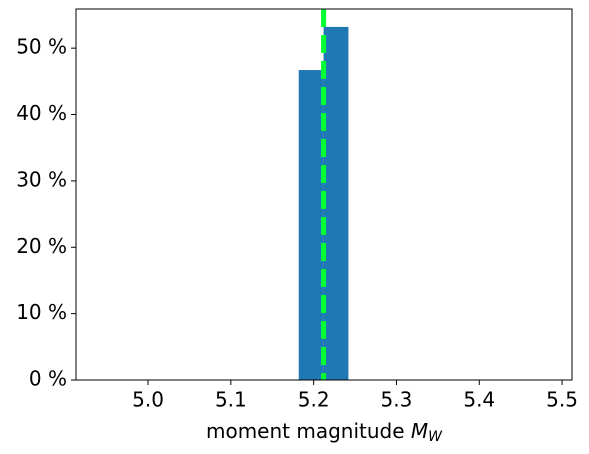  Describe the element at coordinates (305, 431) in the screenshot. I see `x-axis-label-text: moment magnitude` at that location.